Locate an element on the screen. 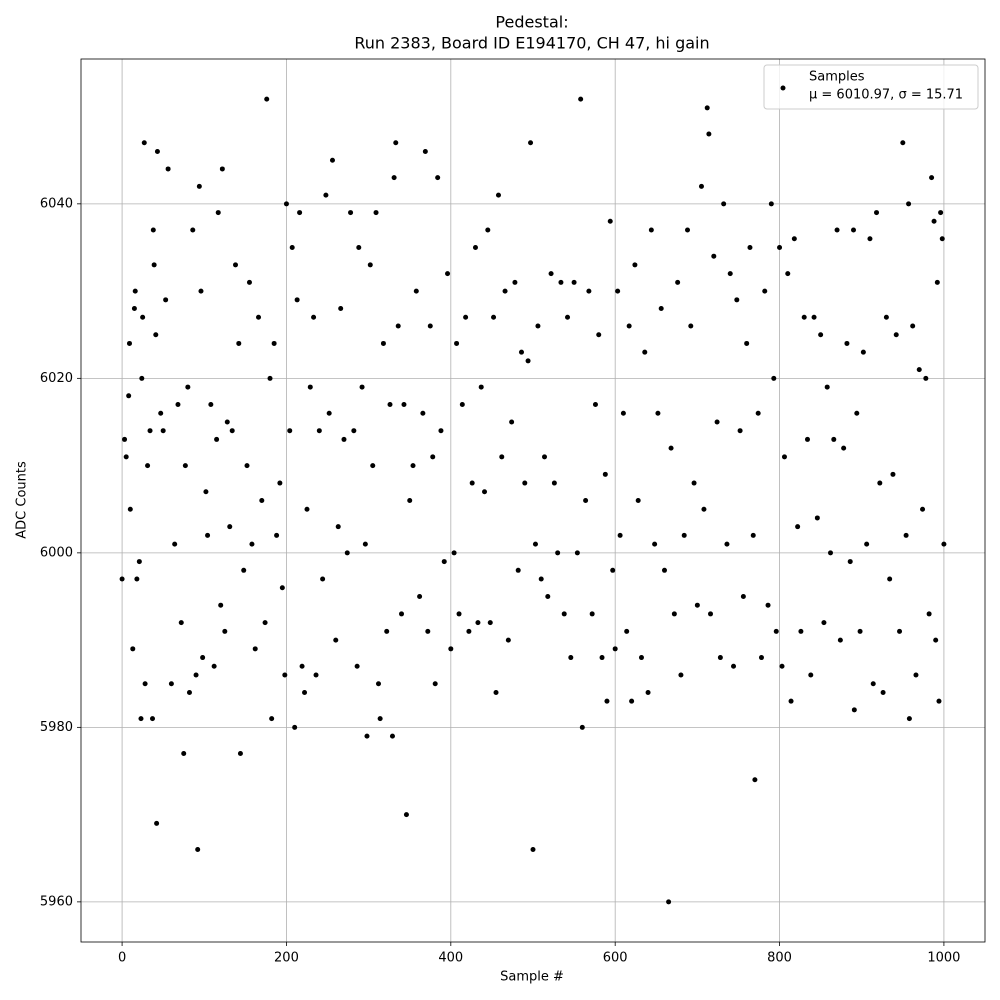 The width and height of the screenshot is (1000, 1000). legend-marker is located at coordinates (783, 88).